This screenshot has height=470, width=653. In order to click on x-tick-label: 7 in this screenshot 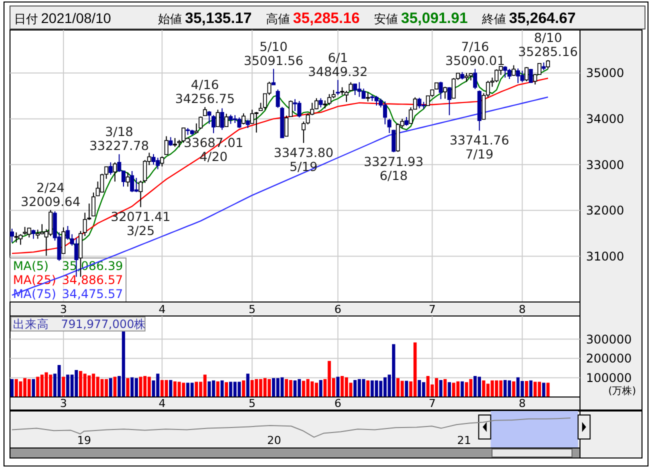, I will do `click(432, 403)`.